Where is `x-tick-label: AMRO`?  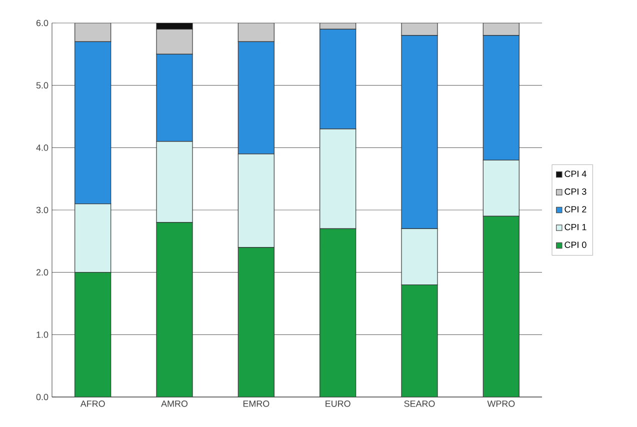
x-tick-label: AMRO is located at coordinates (174, 403).